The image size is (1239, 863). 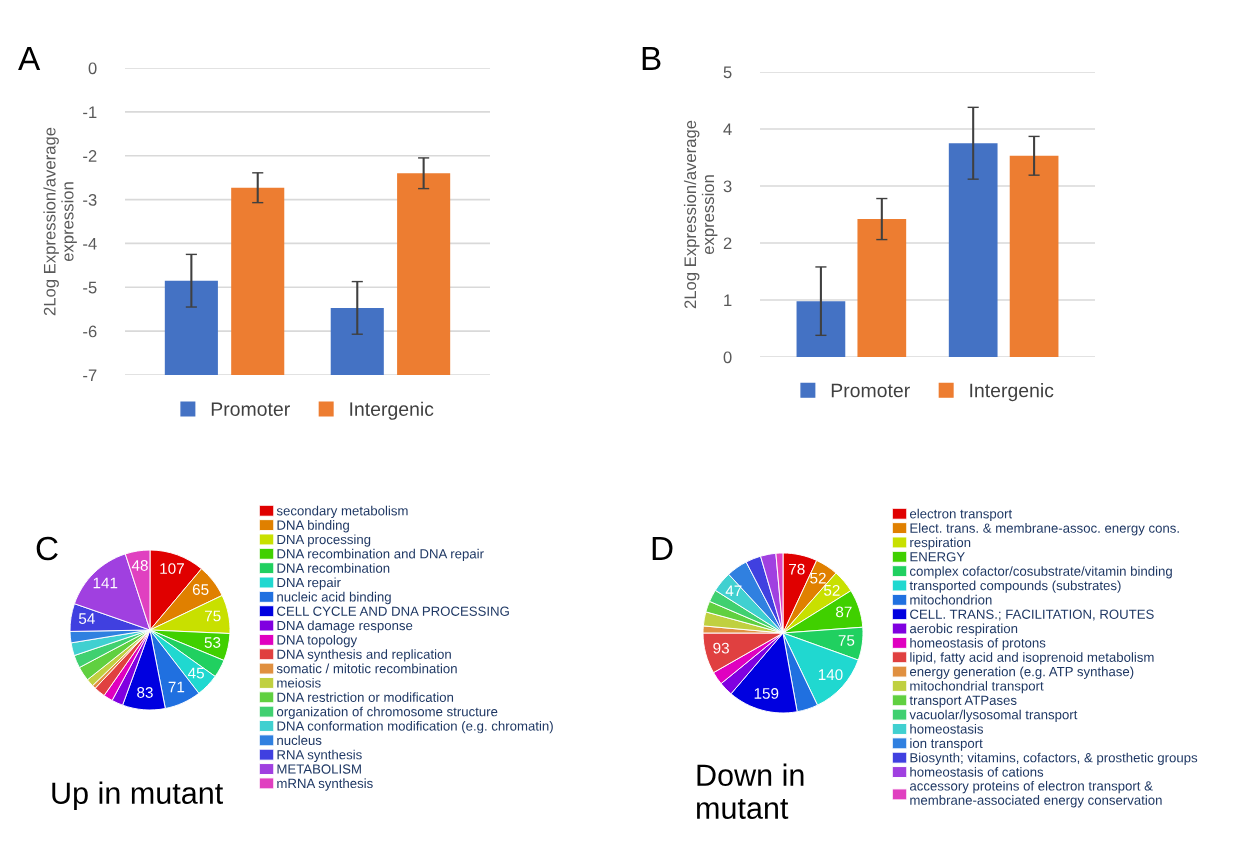 I want to click on legend-label: Biosynth; vitamins, cofactors, & prosthetic groups, so click(x=1054, y=758).